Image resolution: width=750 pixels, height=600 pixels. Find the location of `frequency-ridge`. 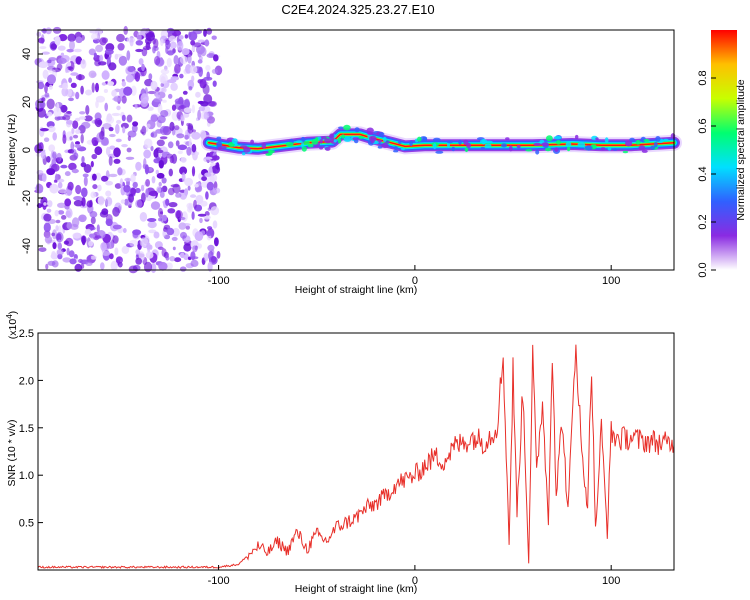

frequency-ridge is located at coordinates (441, 140).